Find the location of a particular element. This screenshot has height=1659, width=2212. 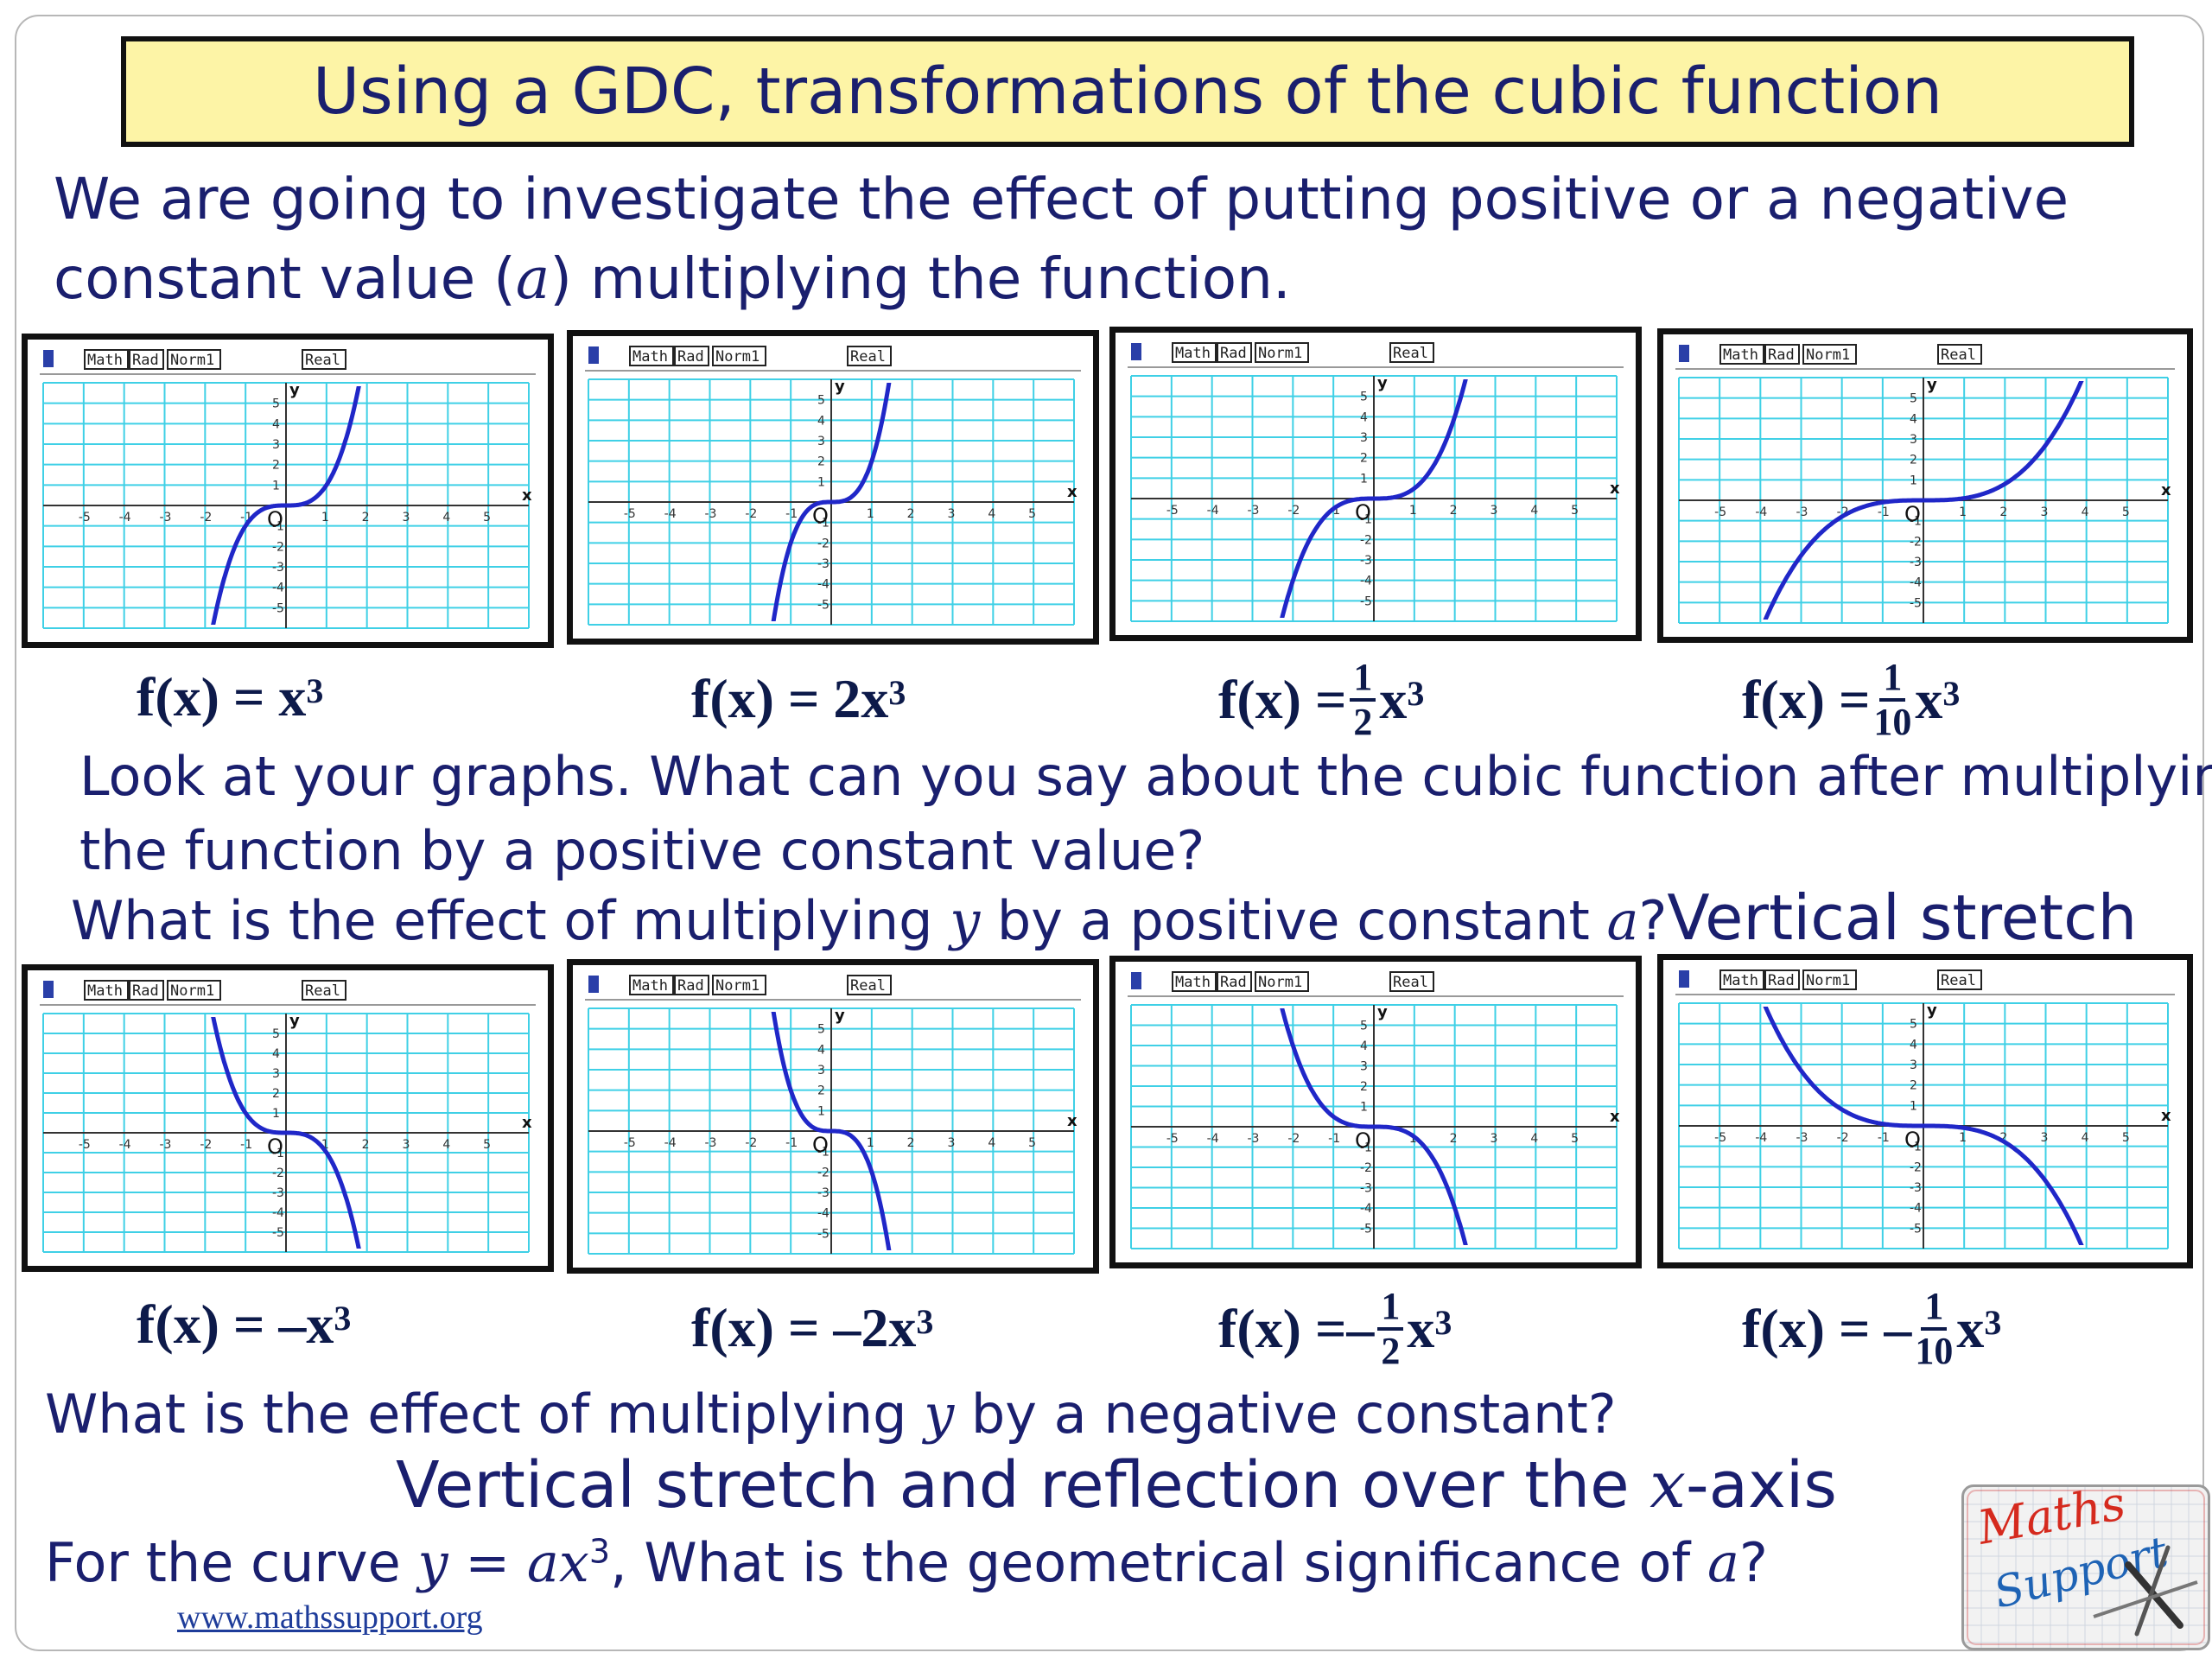

answer3-pre: Vertical stretch and reflection over the is located at coordinates (1023, 1485).